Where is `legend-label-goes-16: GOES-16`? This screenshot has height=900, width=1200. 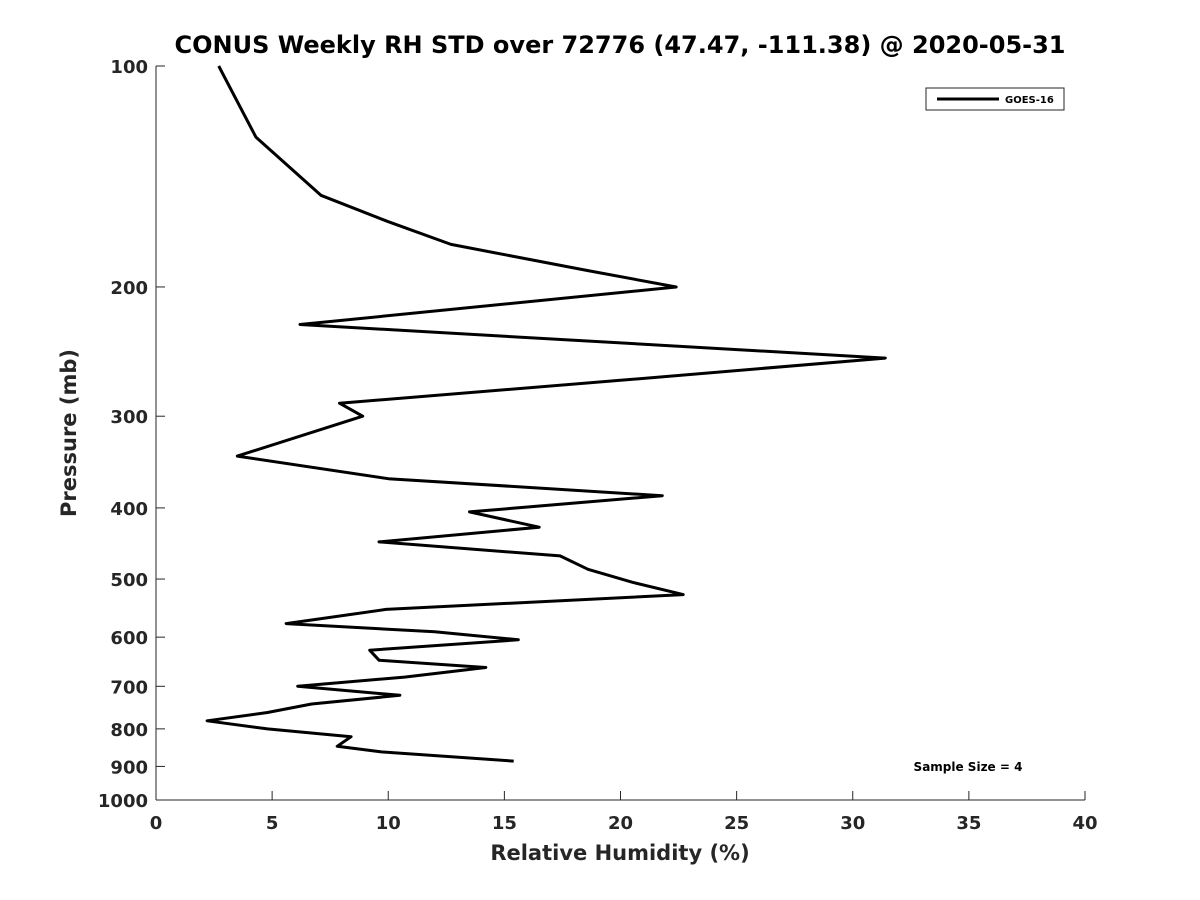
legend-label-goes-16: GOES-16 is located at coordinates (1029, 100).